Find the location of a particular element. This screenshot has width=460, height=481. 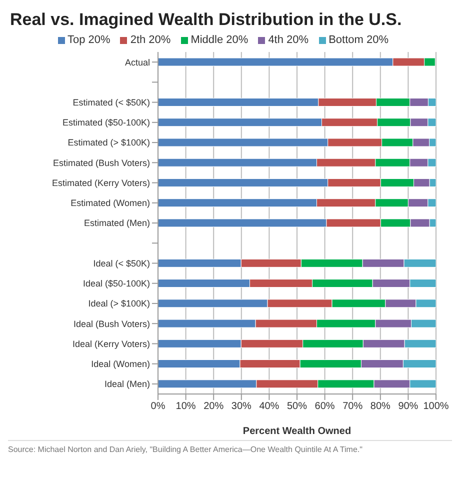

y-tick-label: Ideal ($50-100K) is located at coordinates (116, 283).